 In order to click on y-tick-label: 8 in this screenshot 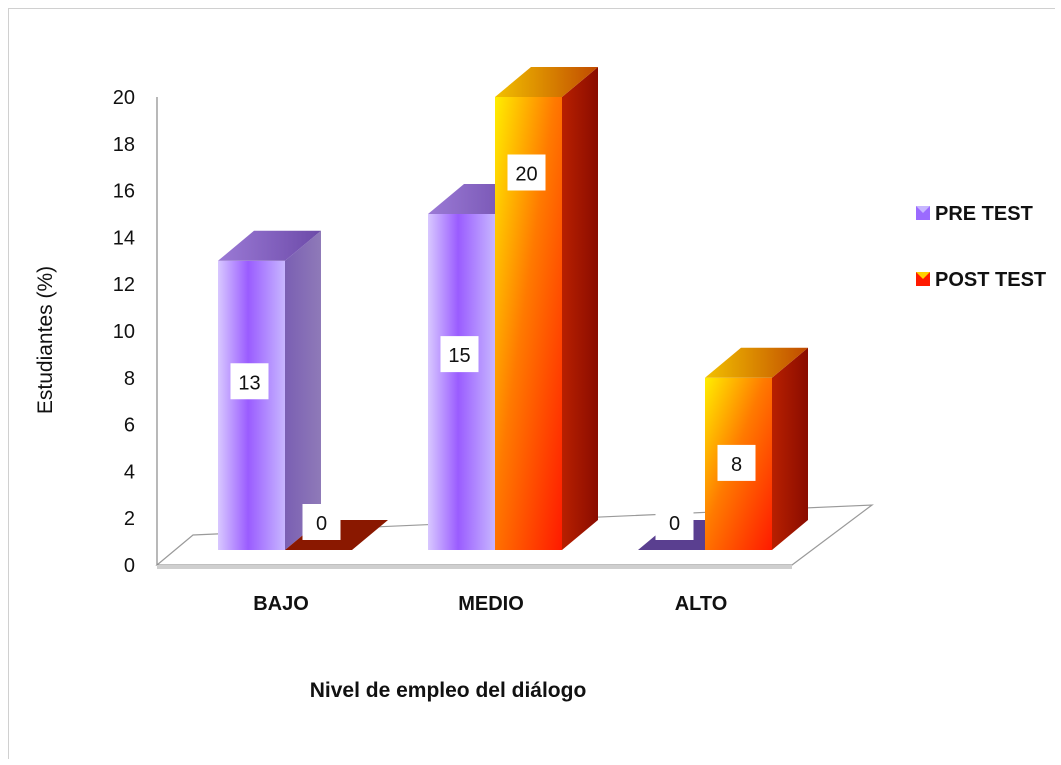, I will do `click(129, 379)`.